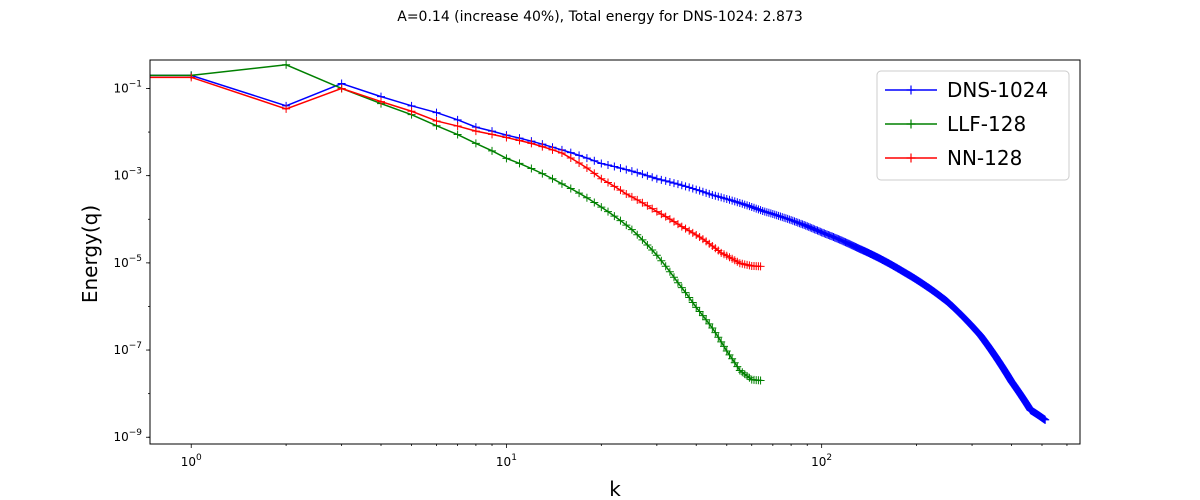 The height and width of the screenshot is (500, 1200). Describe the element at coordinates (615, 488) in the screenshot. I see `x-axis-label: k` at that location.